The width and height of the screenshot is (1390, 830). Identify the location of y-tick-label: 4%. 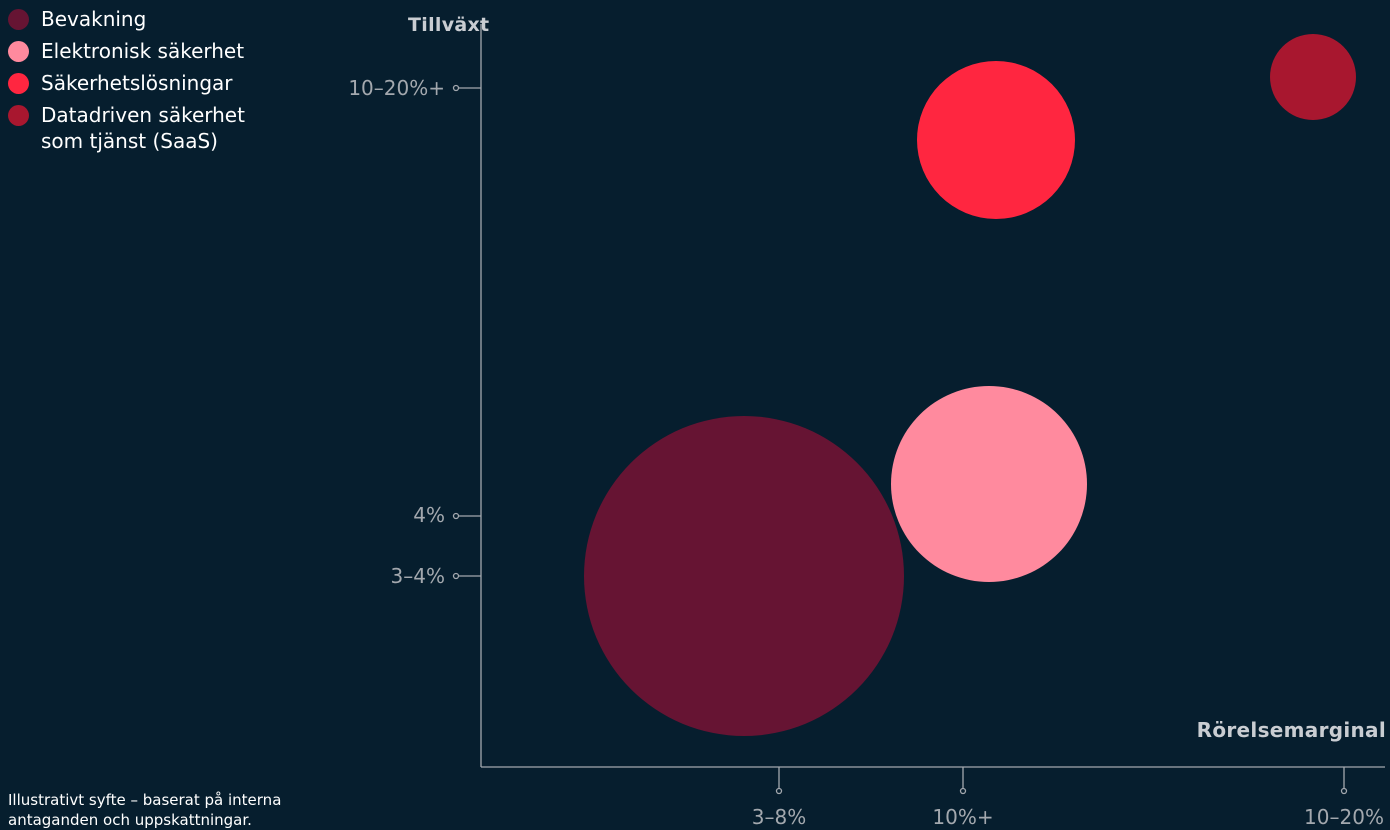
(429, 515).